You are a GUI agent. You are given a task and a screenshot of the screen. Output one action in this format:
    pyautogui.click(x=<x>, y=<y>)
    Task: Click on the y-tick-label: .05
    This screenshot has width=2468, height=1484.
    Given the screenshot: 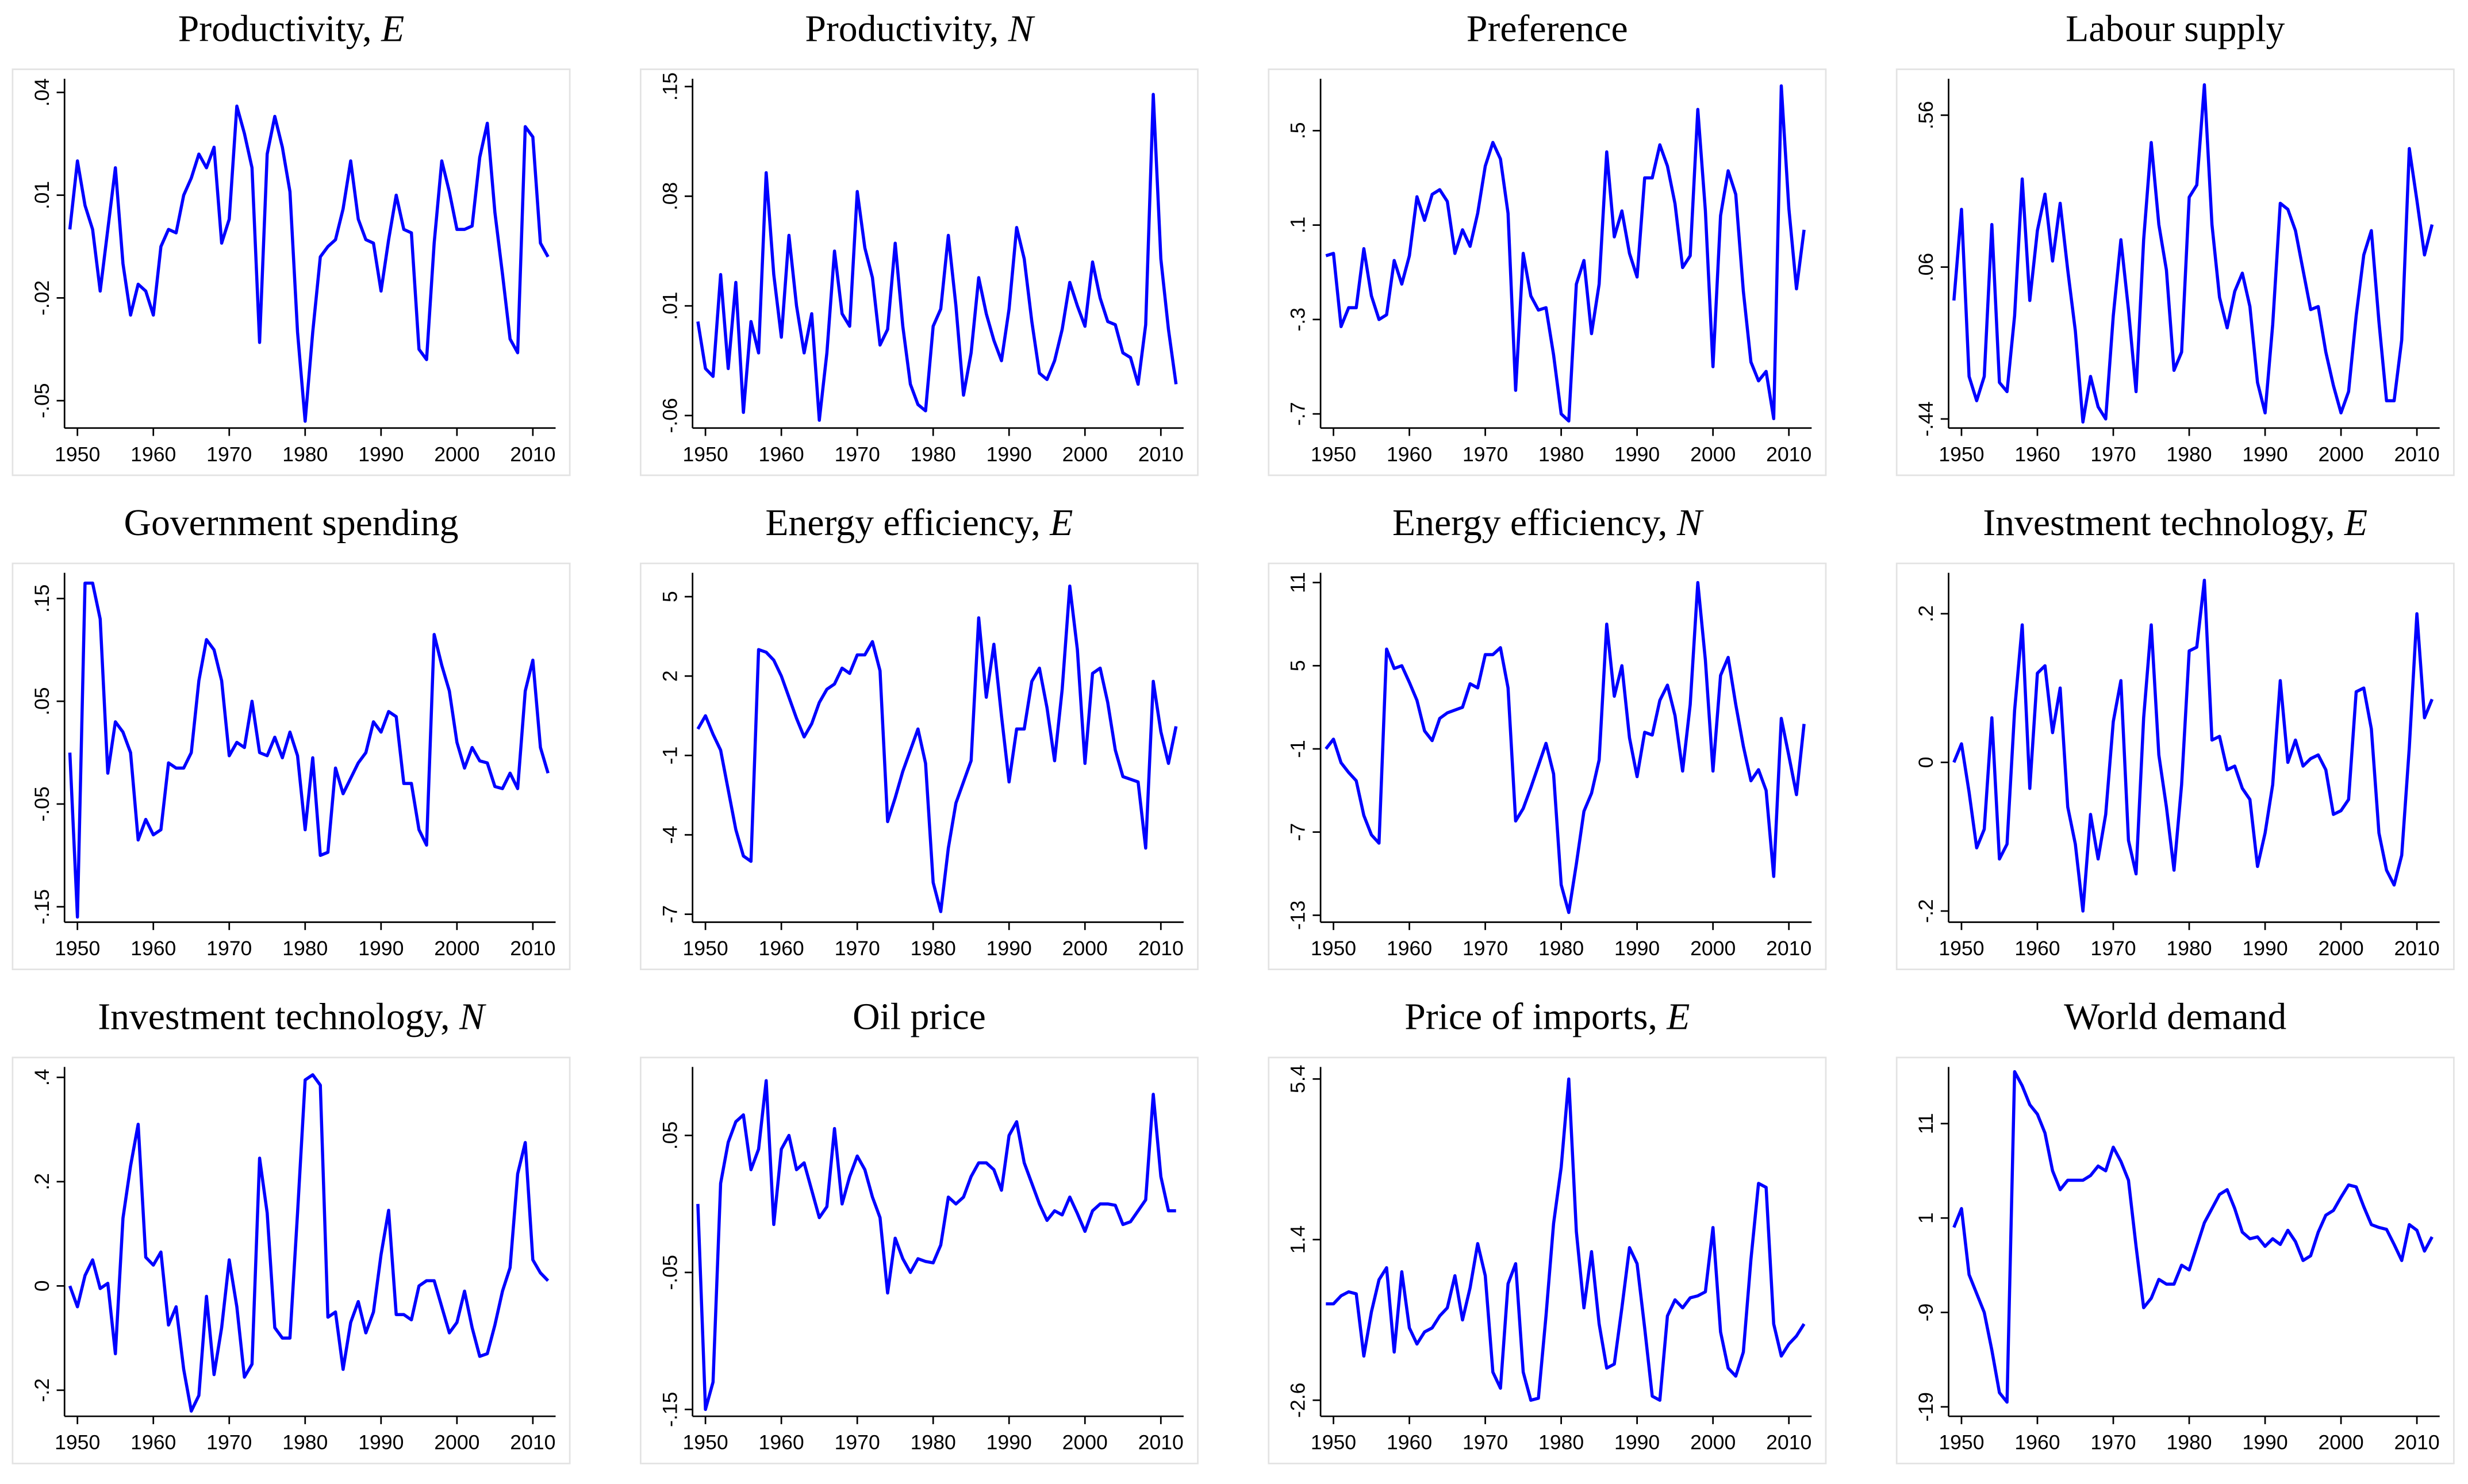 What is the action you would take?
    pyautogui.click(x=42, y=701)
    